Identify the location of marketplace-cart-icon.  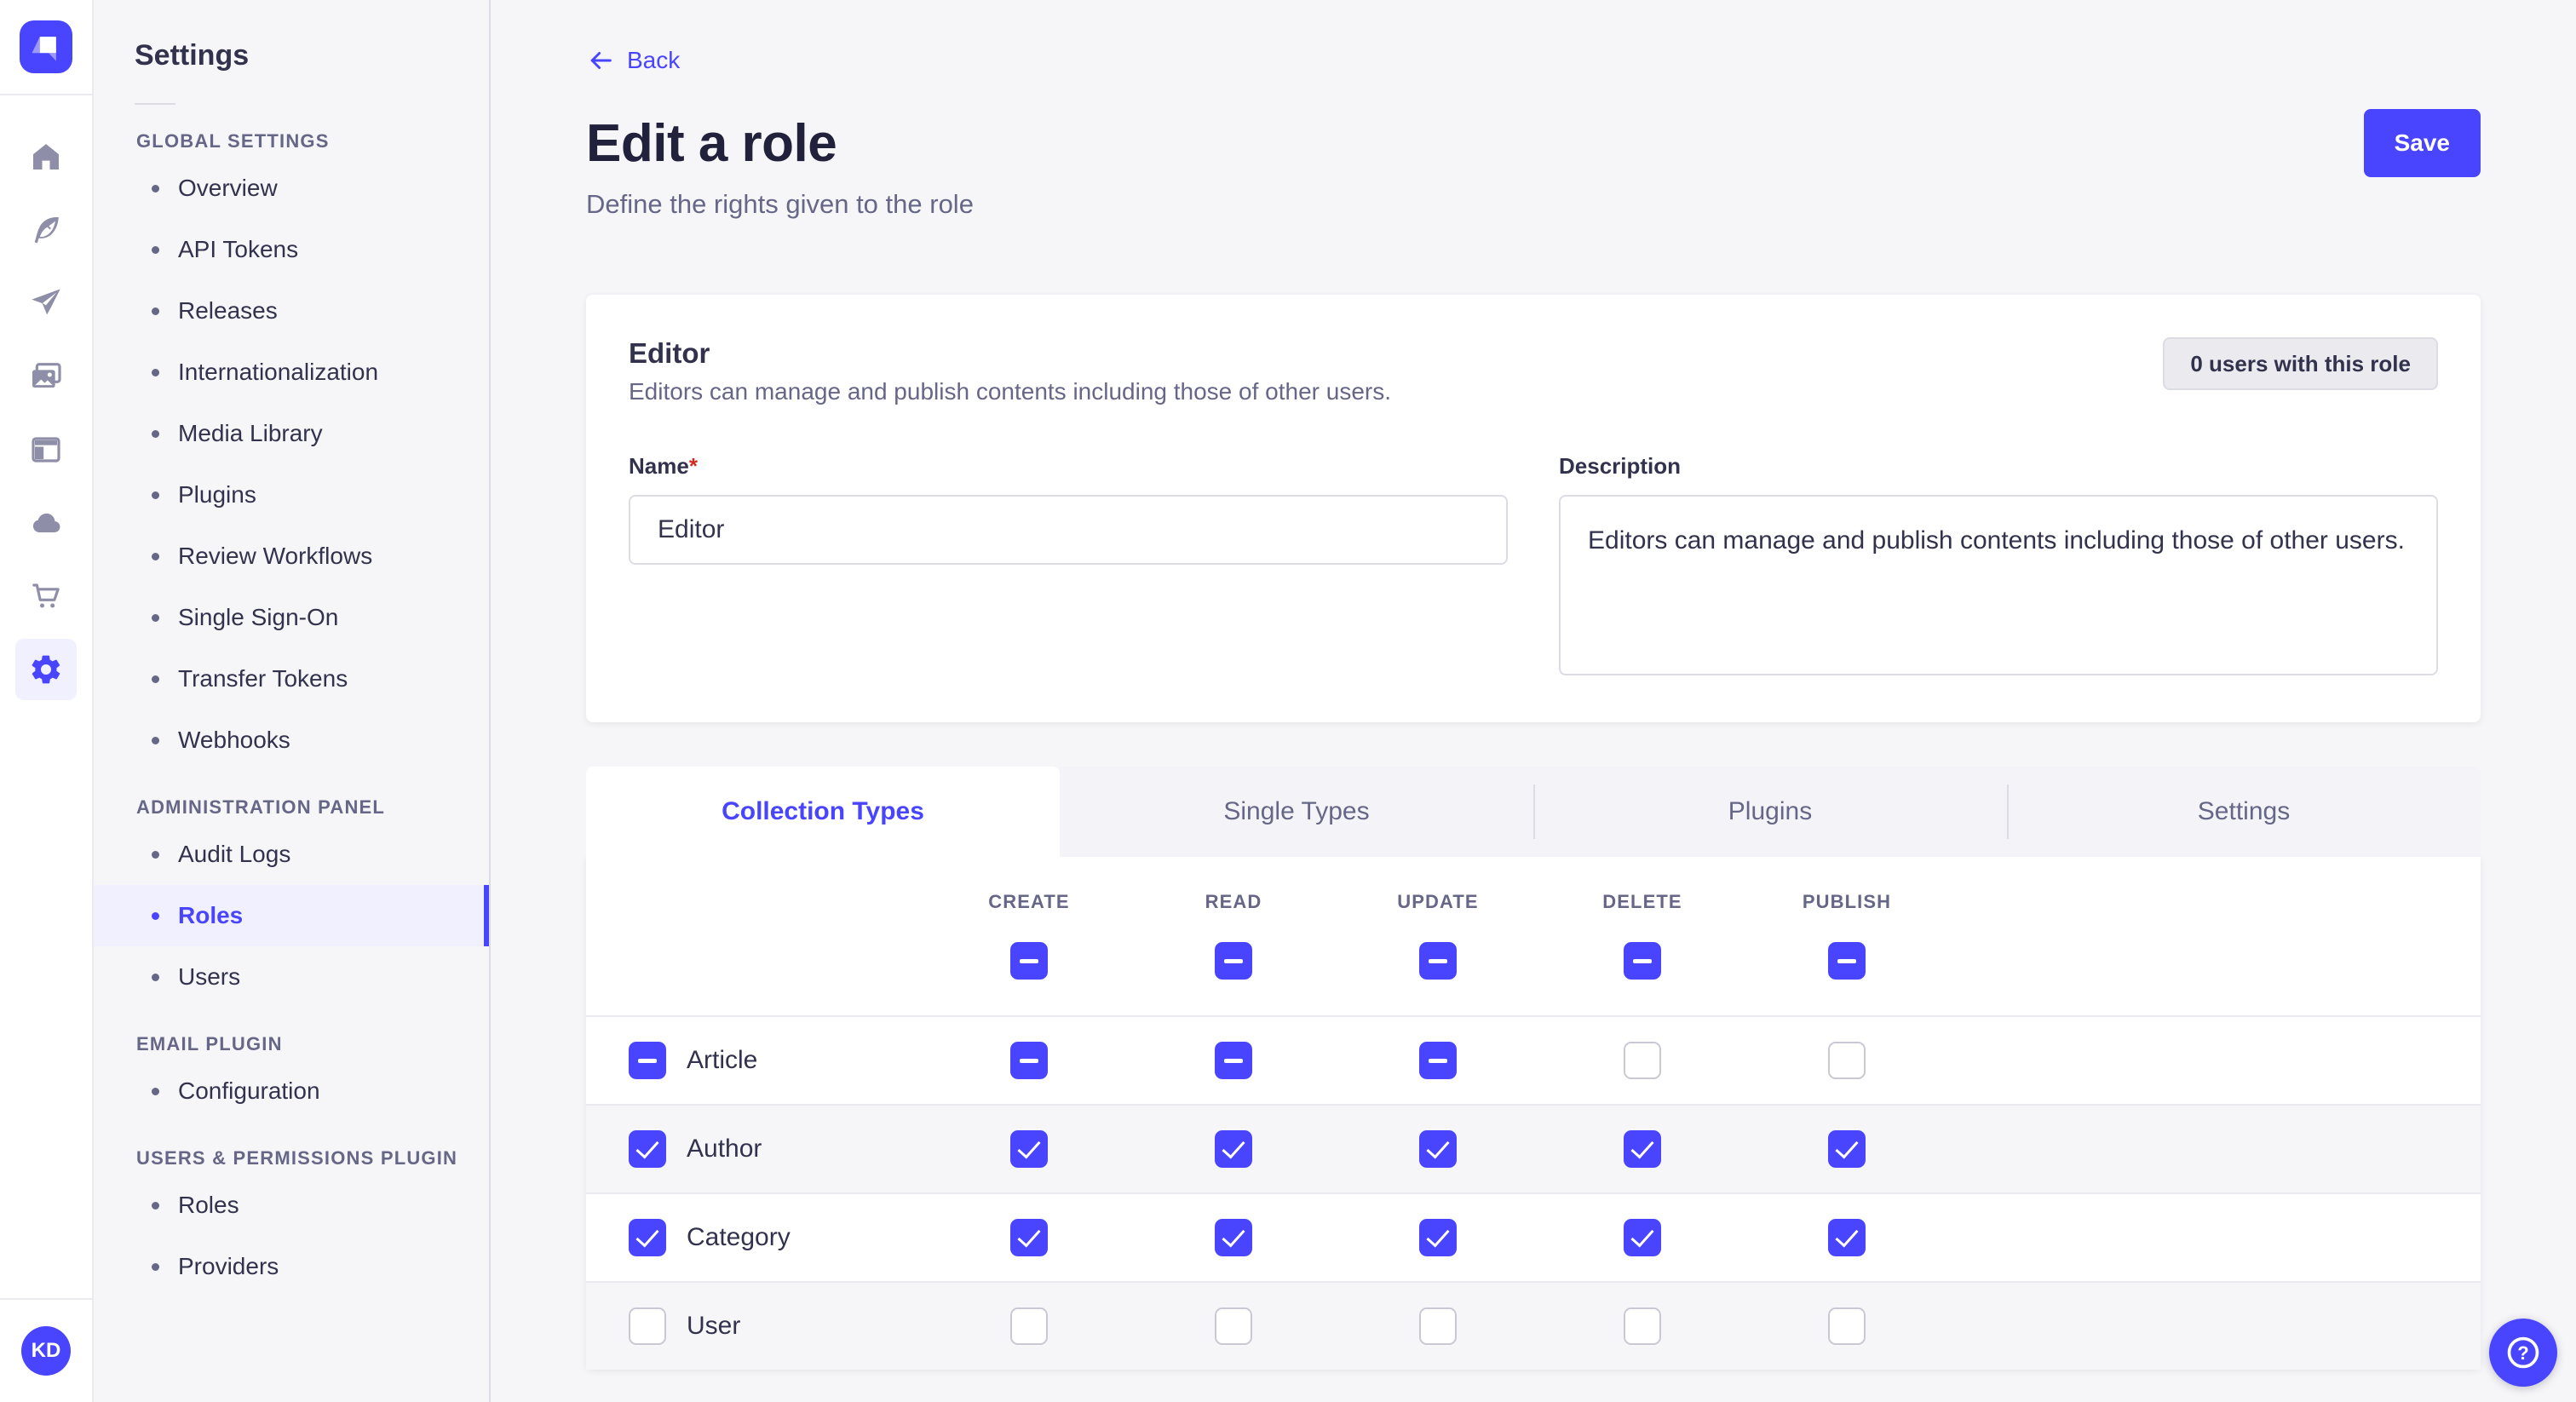
(46, 596).